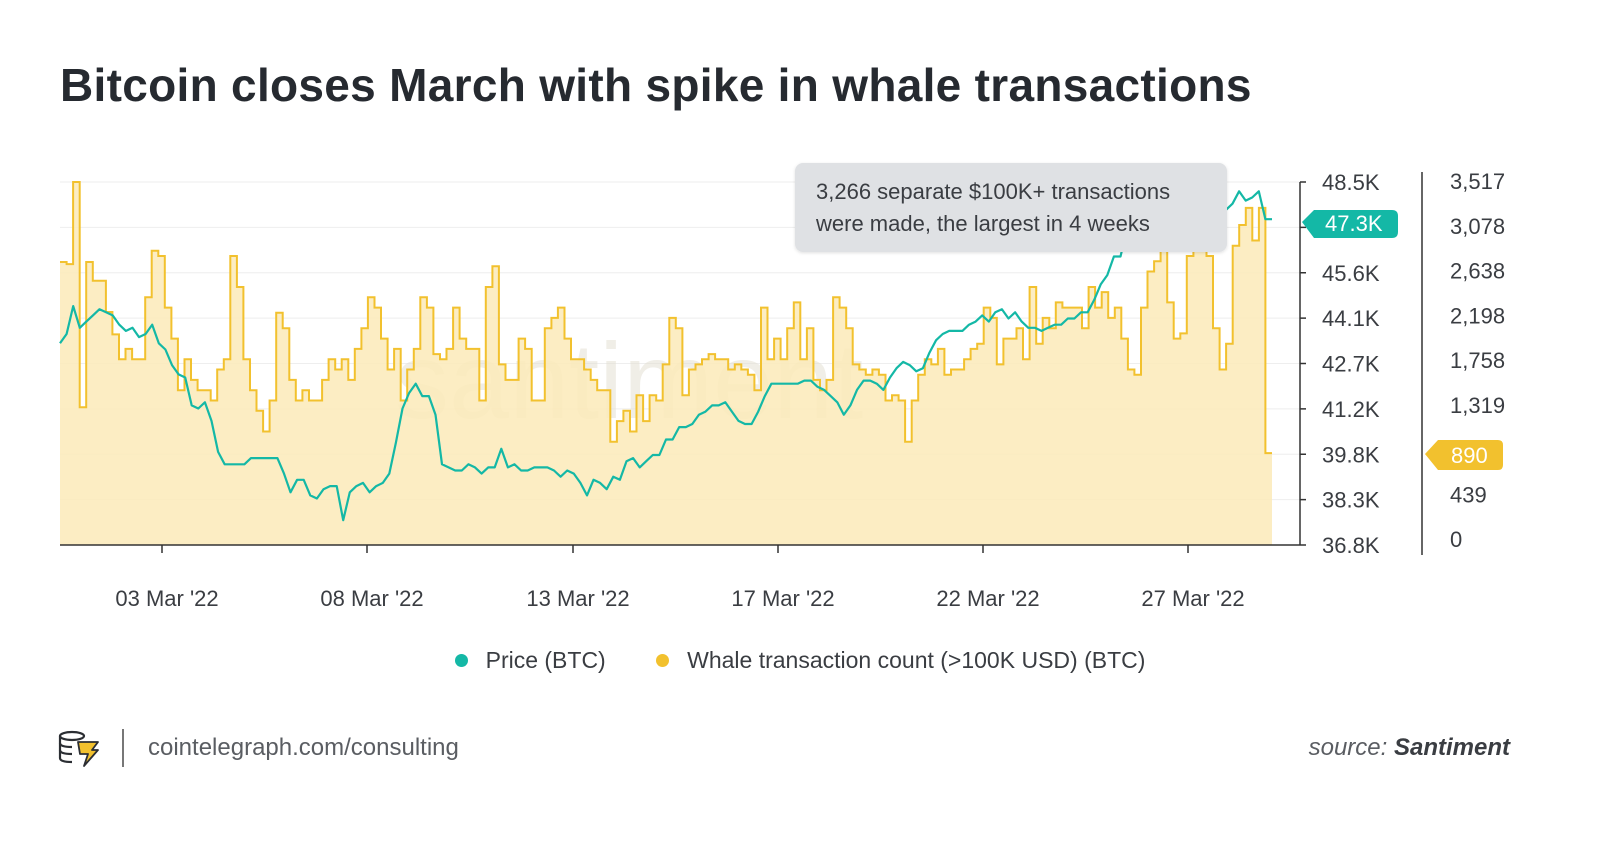 The width and height of the screenshot is (1600, 844). I want to click on price-tick-label-3: 44.1K, so click(1351, 318).